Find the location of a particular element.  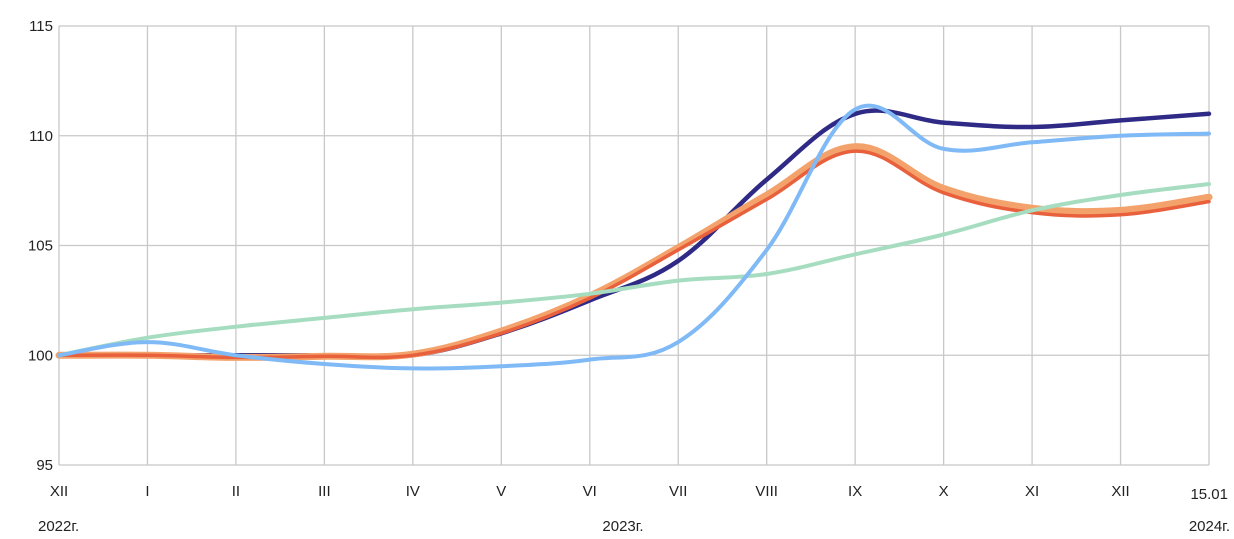

year-label-2024: 2024г. is located at coordinates (1209, 526).